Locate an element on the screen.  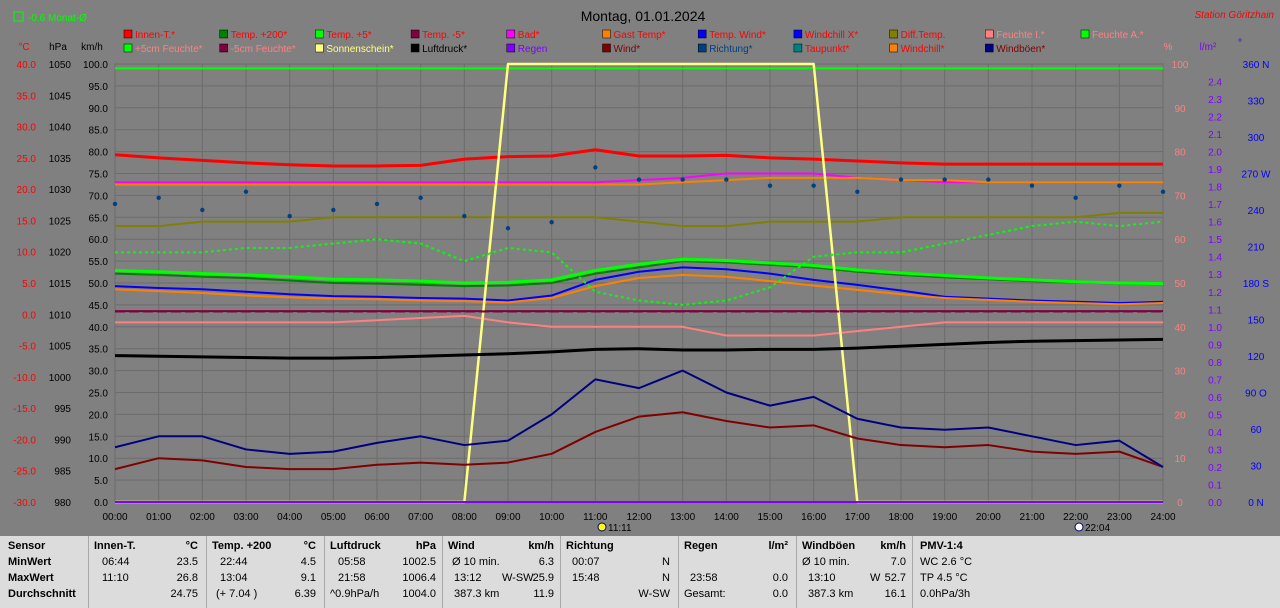
time-tick-label: 13:00 is located at coordinates (682, 517).